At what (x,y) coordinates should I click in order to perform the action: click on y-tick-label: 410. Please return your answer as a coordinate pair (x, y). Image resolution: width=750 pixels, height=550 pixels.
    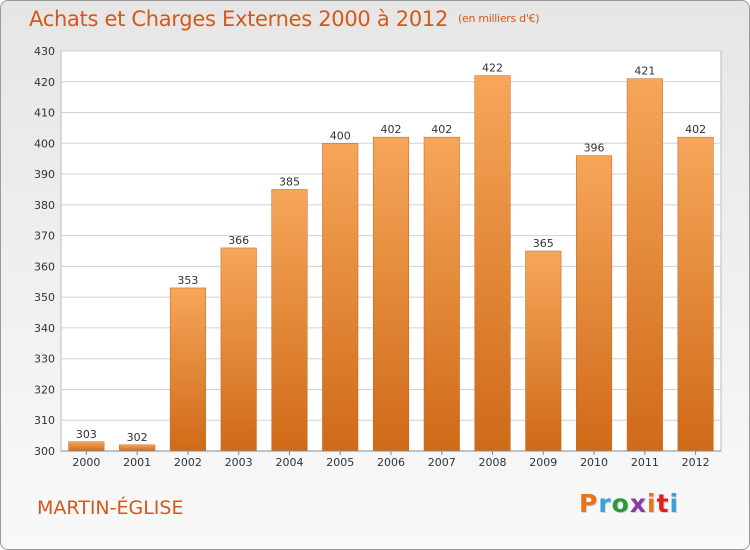
    Looking at the image, I should click on (44, 113).